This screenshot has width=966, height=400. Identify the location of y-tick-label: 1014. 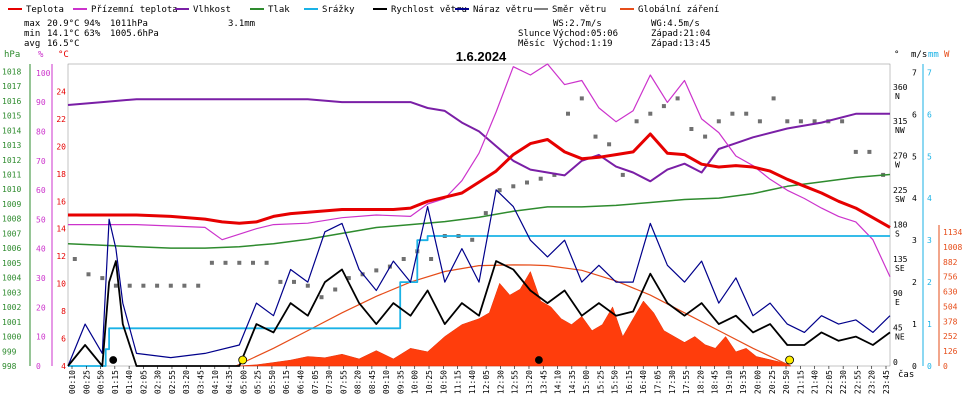
(11, 130).